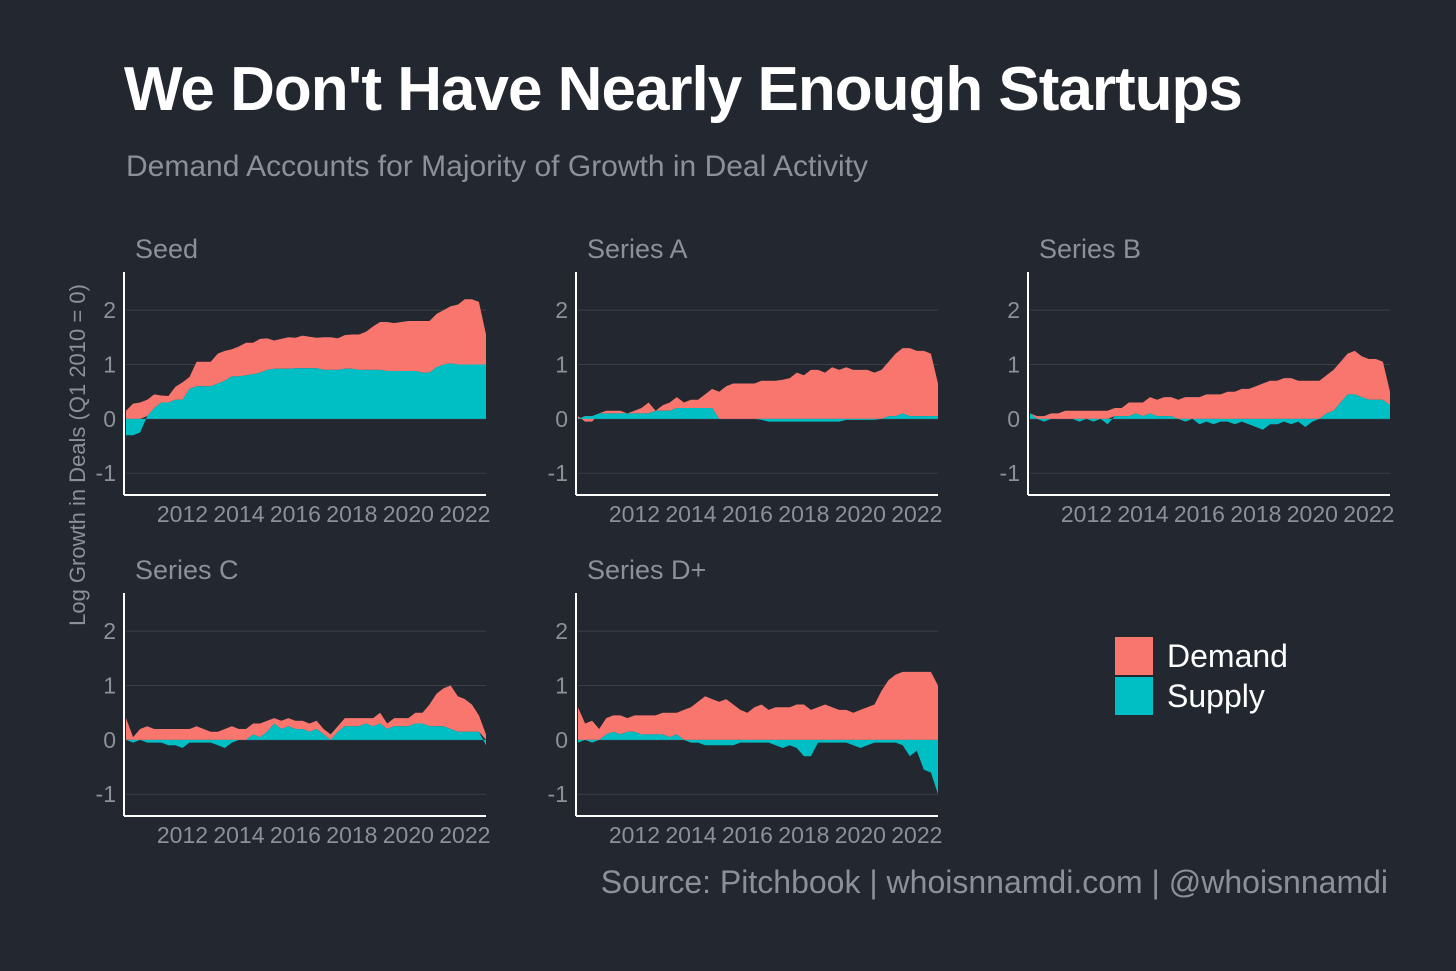 Image resolution: width=1456 pixels, height=971 pixels. I want to click on legend-label-demand: Demand, so click(1227, 655).